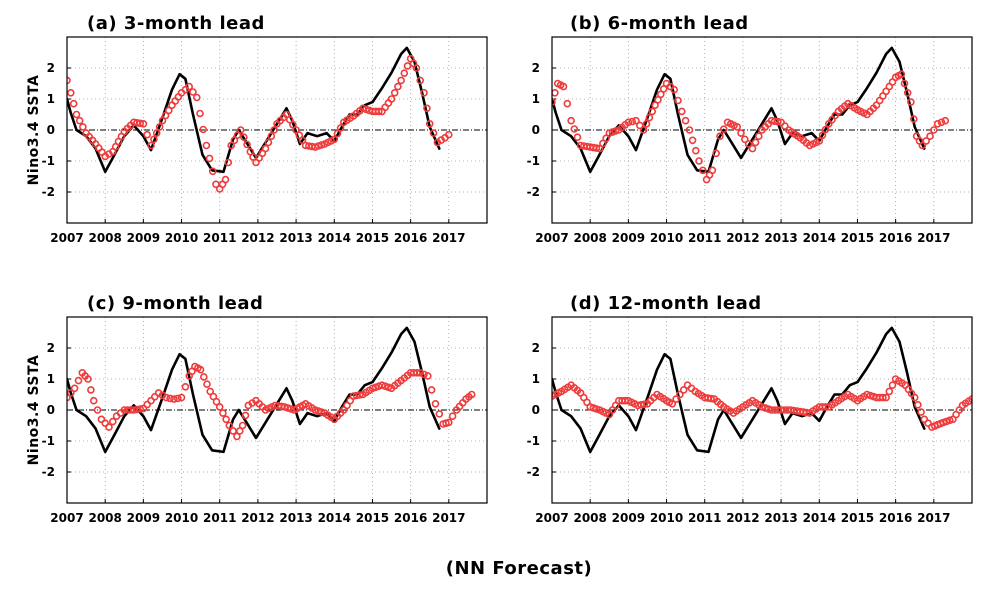 The height and width of the screenshot is (599, 985). What do you see at coordinates (48, 192) in the screenshot?
I see `y-tick-label: -2` at bounding box center [48, 192].